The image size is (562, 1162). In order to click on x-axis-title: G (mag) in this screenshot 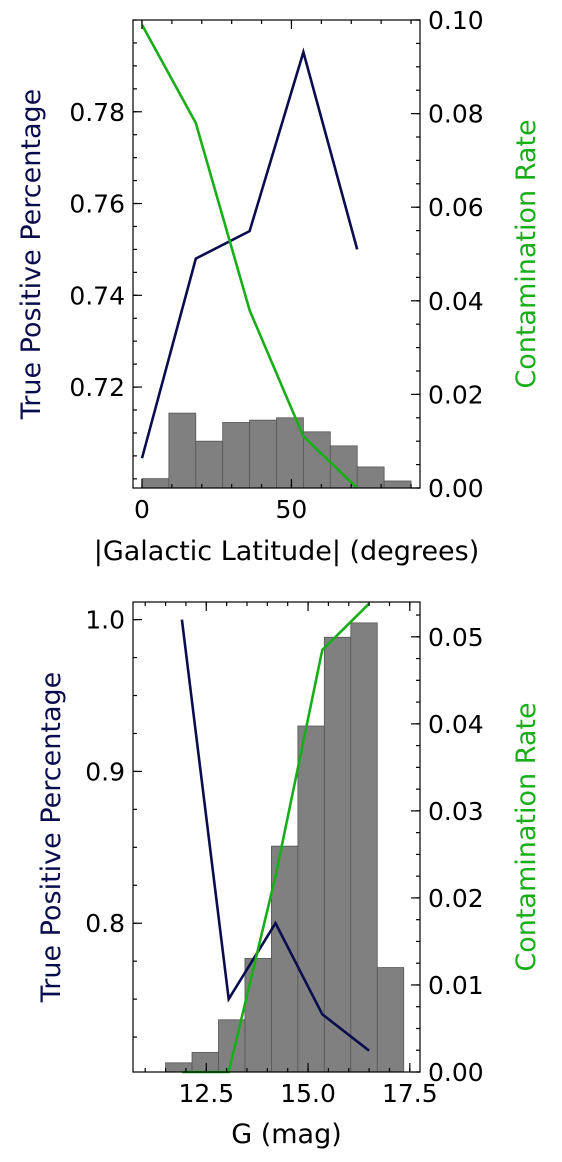, I will do `click(286, 1134)`.